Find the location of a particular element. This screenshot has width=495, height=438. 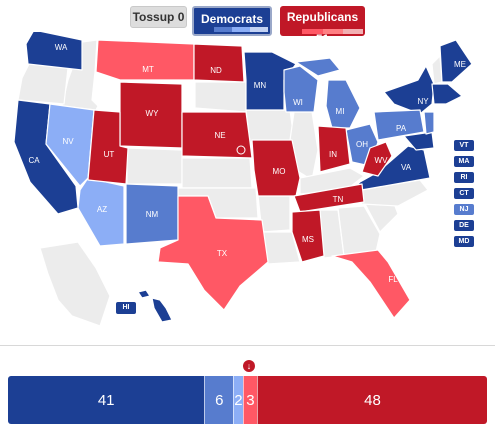

label-wa: WA is located at coordinates (61, 47).